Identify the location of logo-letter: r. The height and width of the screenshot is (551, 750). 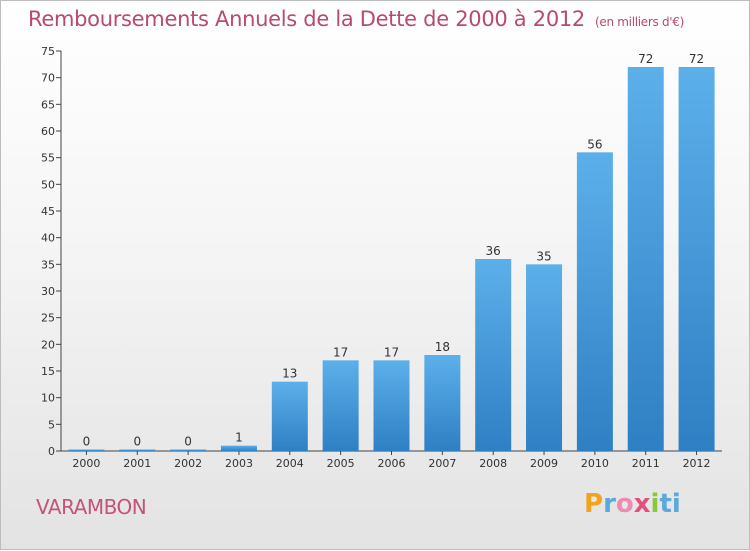
(609, 504).